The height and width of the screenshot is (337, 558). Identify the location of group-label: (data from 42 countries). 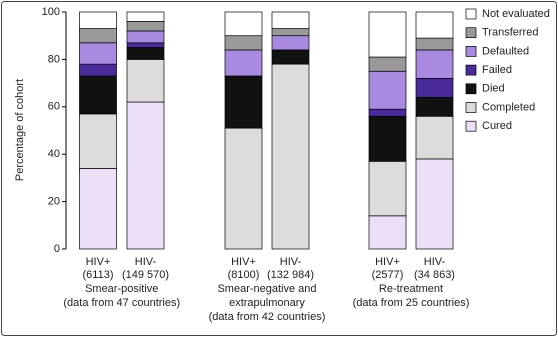
(267, 317).